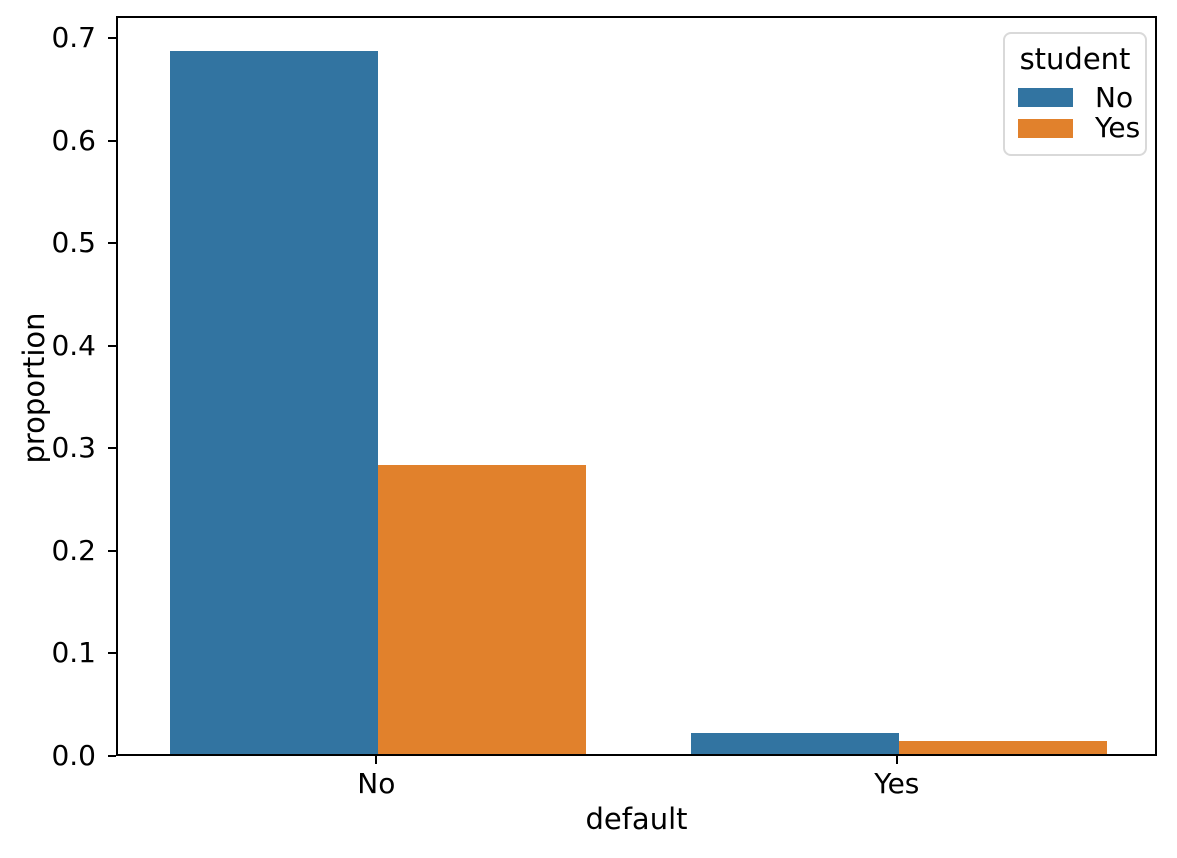 The height and width of the screenshot is (858, 1177). I want to click on legend-title: student, so click(1075, 58).